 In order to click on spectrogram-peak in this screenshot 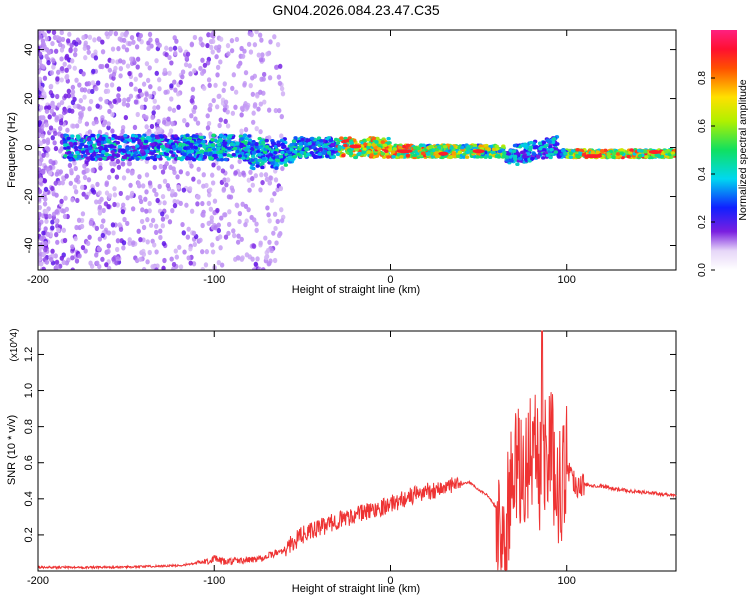, I will do `click(405, 151)`.